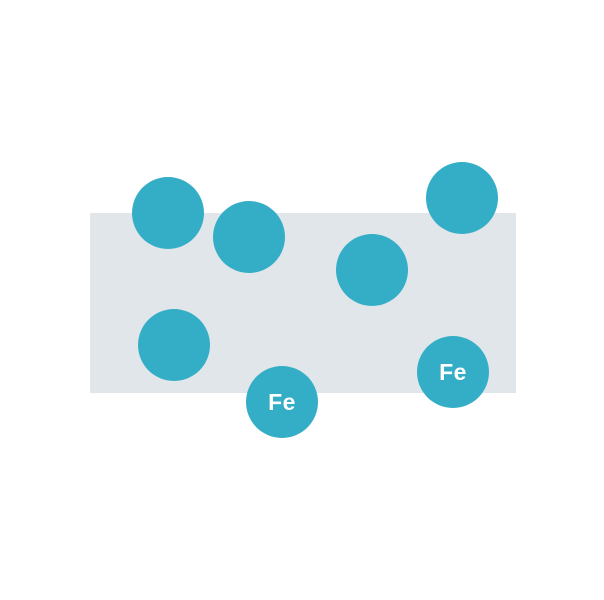 This screenshot has height=600, width=604. What do you see at coordinates (453, 372) in the screenshot?
I see `iron-atom-2: Fe` at bounding box center [453, 372].